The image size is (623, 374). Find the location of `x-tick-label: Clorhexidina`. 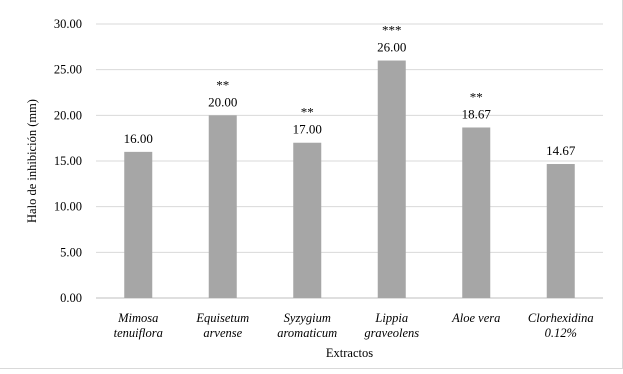

x-tick-label: Clorhexidina is located at coordinates (561, 318).